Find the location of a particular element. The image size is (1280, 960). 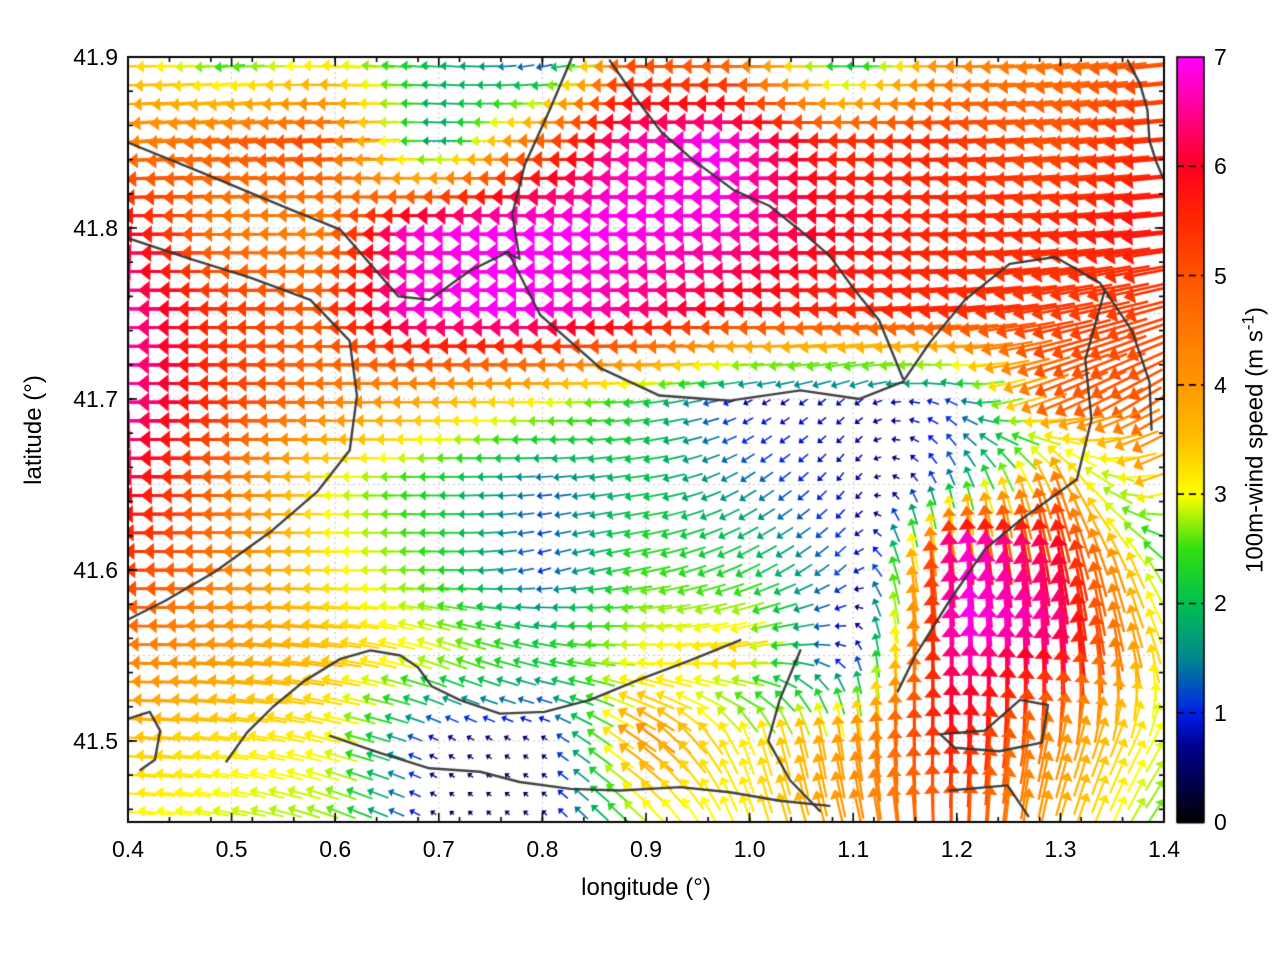

colorbar-title-superscript: -1 is located at coordinates (1248, 322).